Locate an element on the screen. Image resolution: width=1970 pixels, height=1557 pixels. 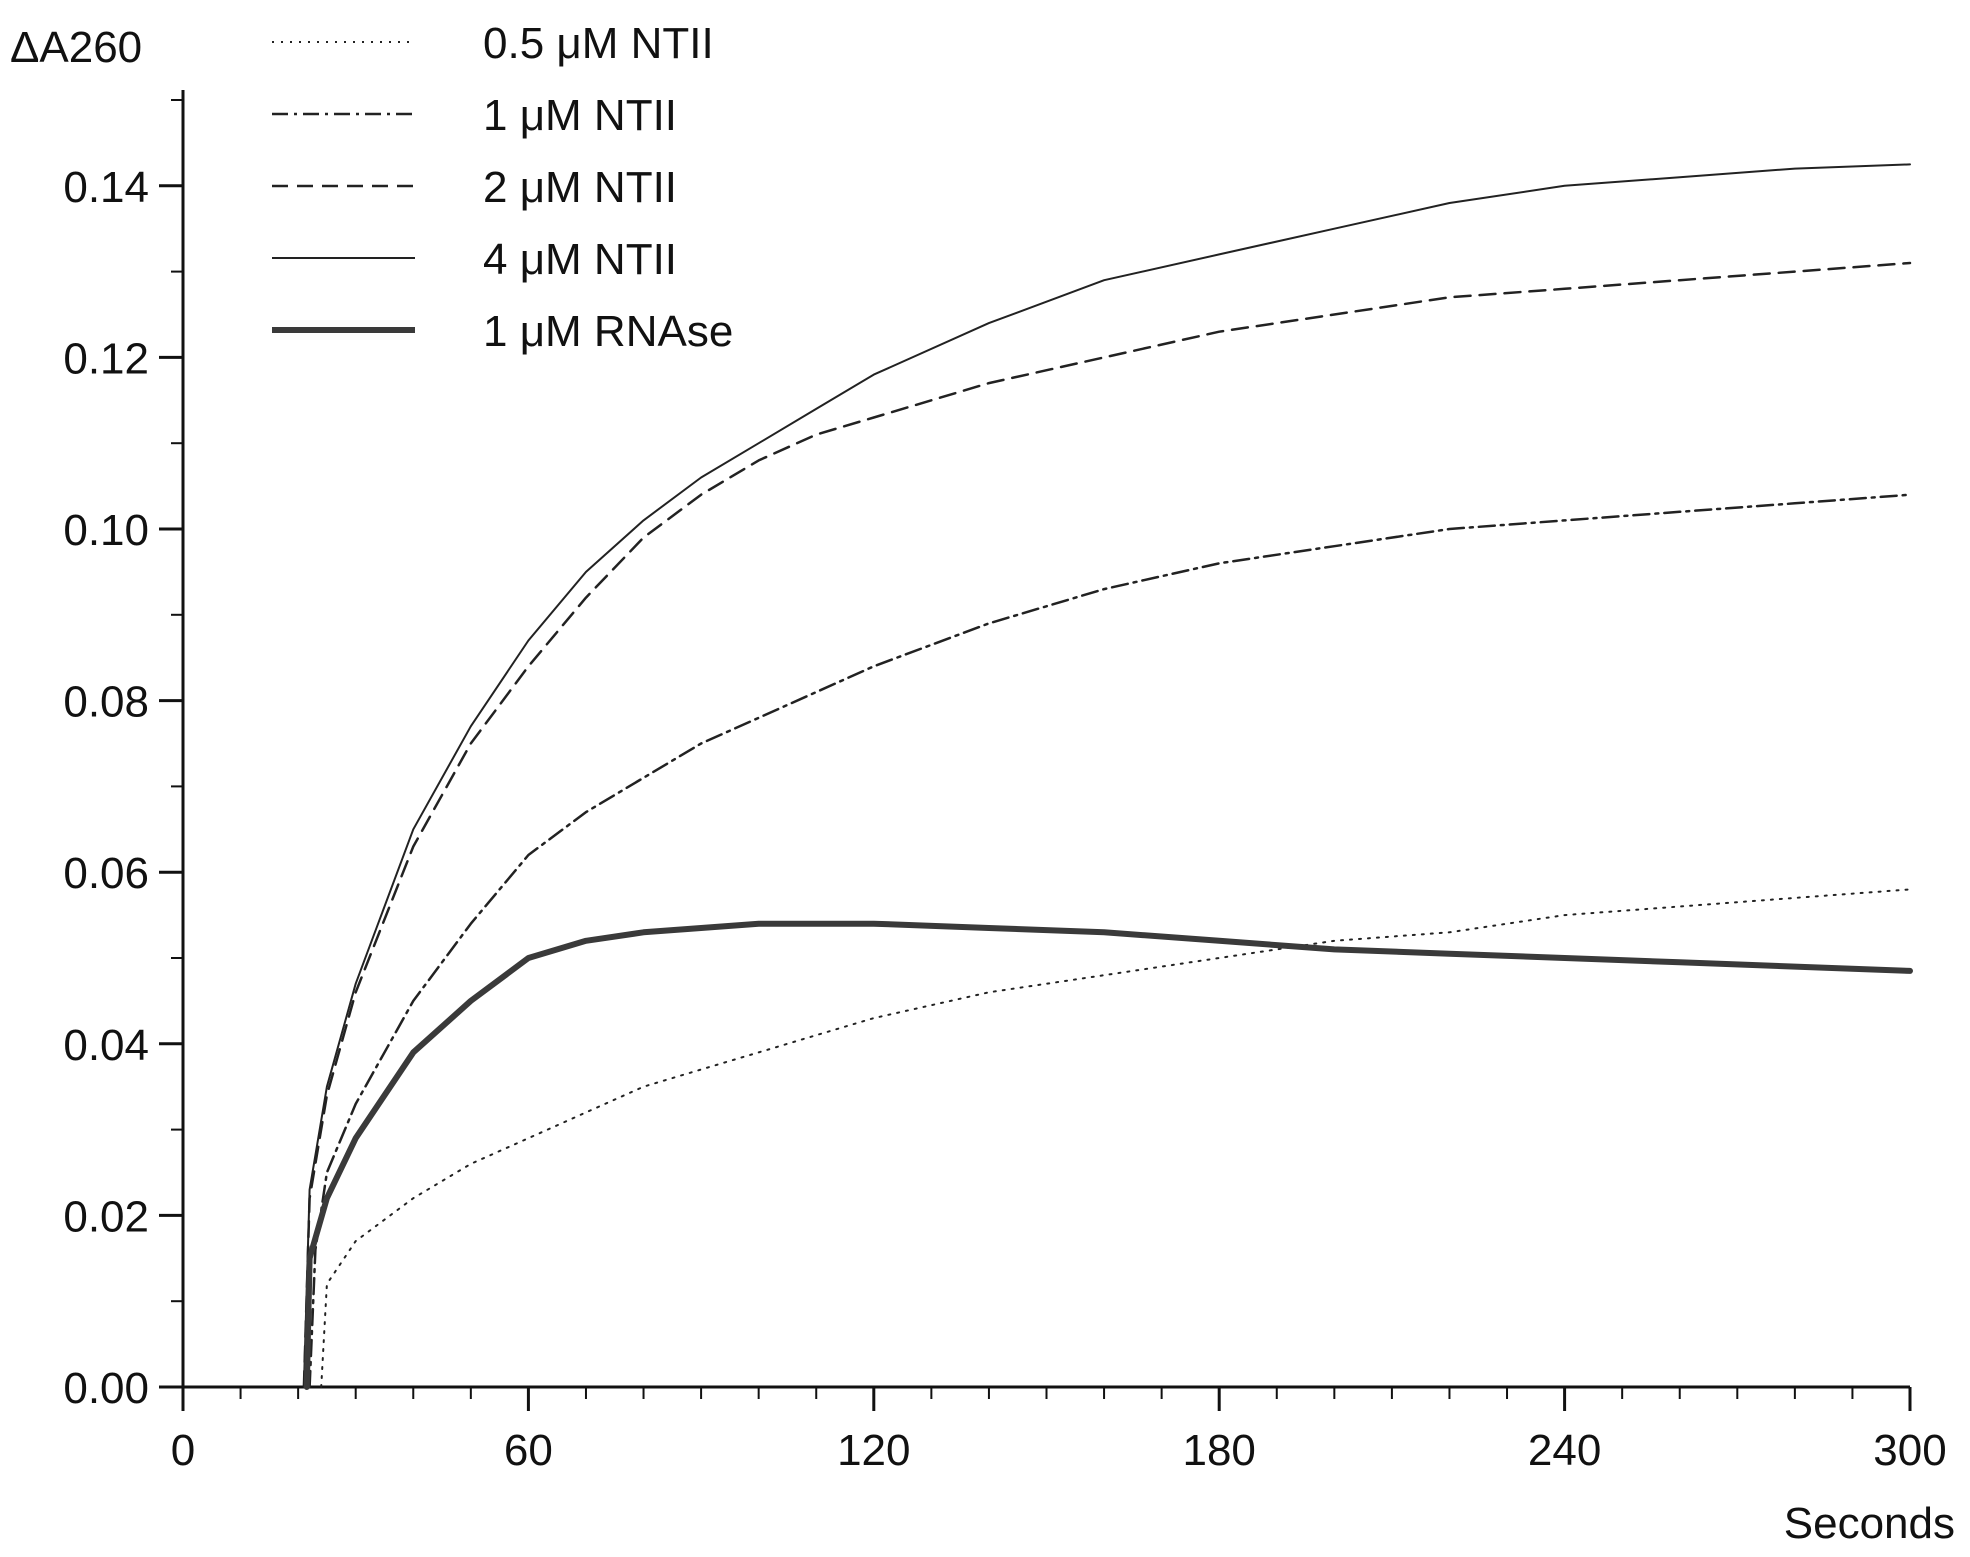
legend-label-1: 0.5 μM NTII is located at coordinates (598, 43).